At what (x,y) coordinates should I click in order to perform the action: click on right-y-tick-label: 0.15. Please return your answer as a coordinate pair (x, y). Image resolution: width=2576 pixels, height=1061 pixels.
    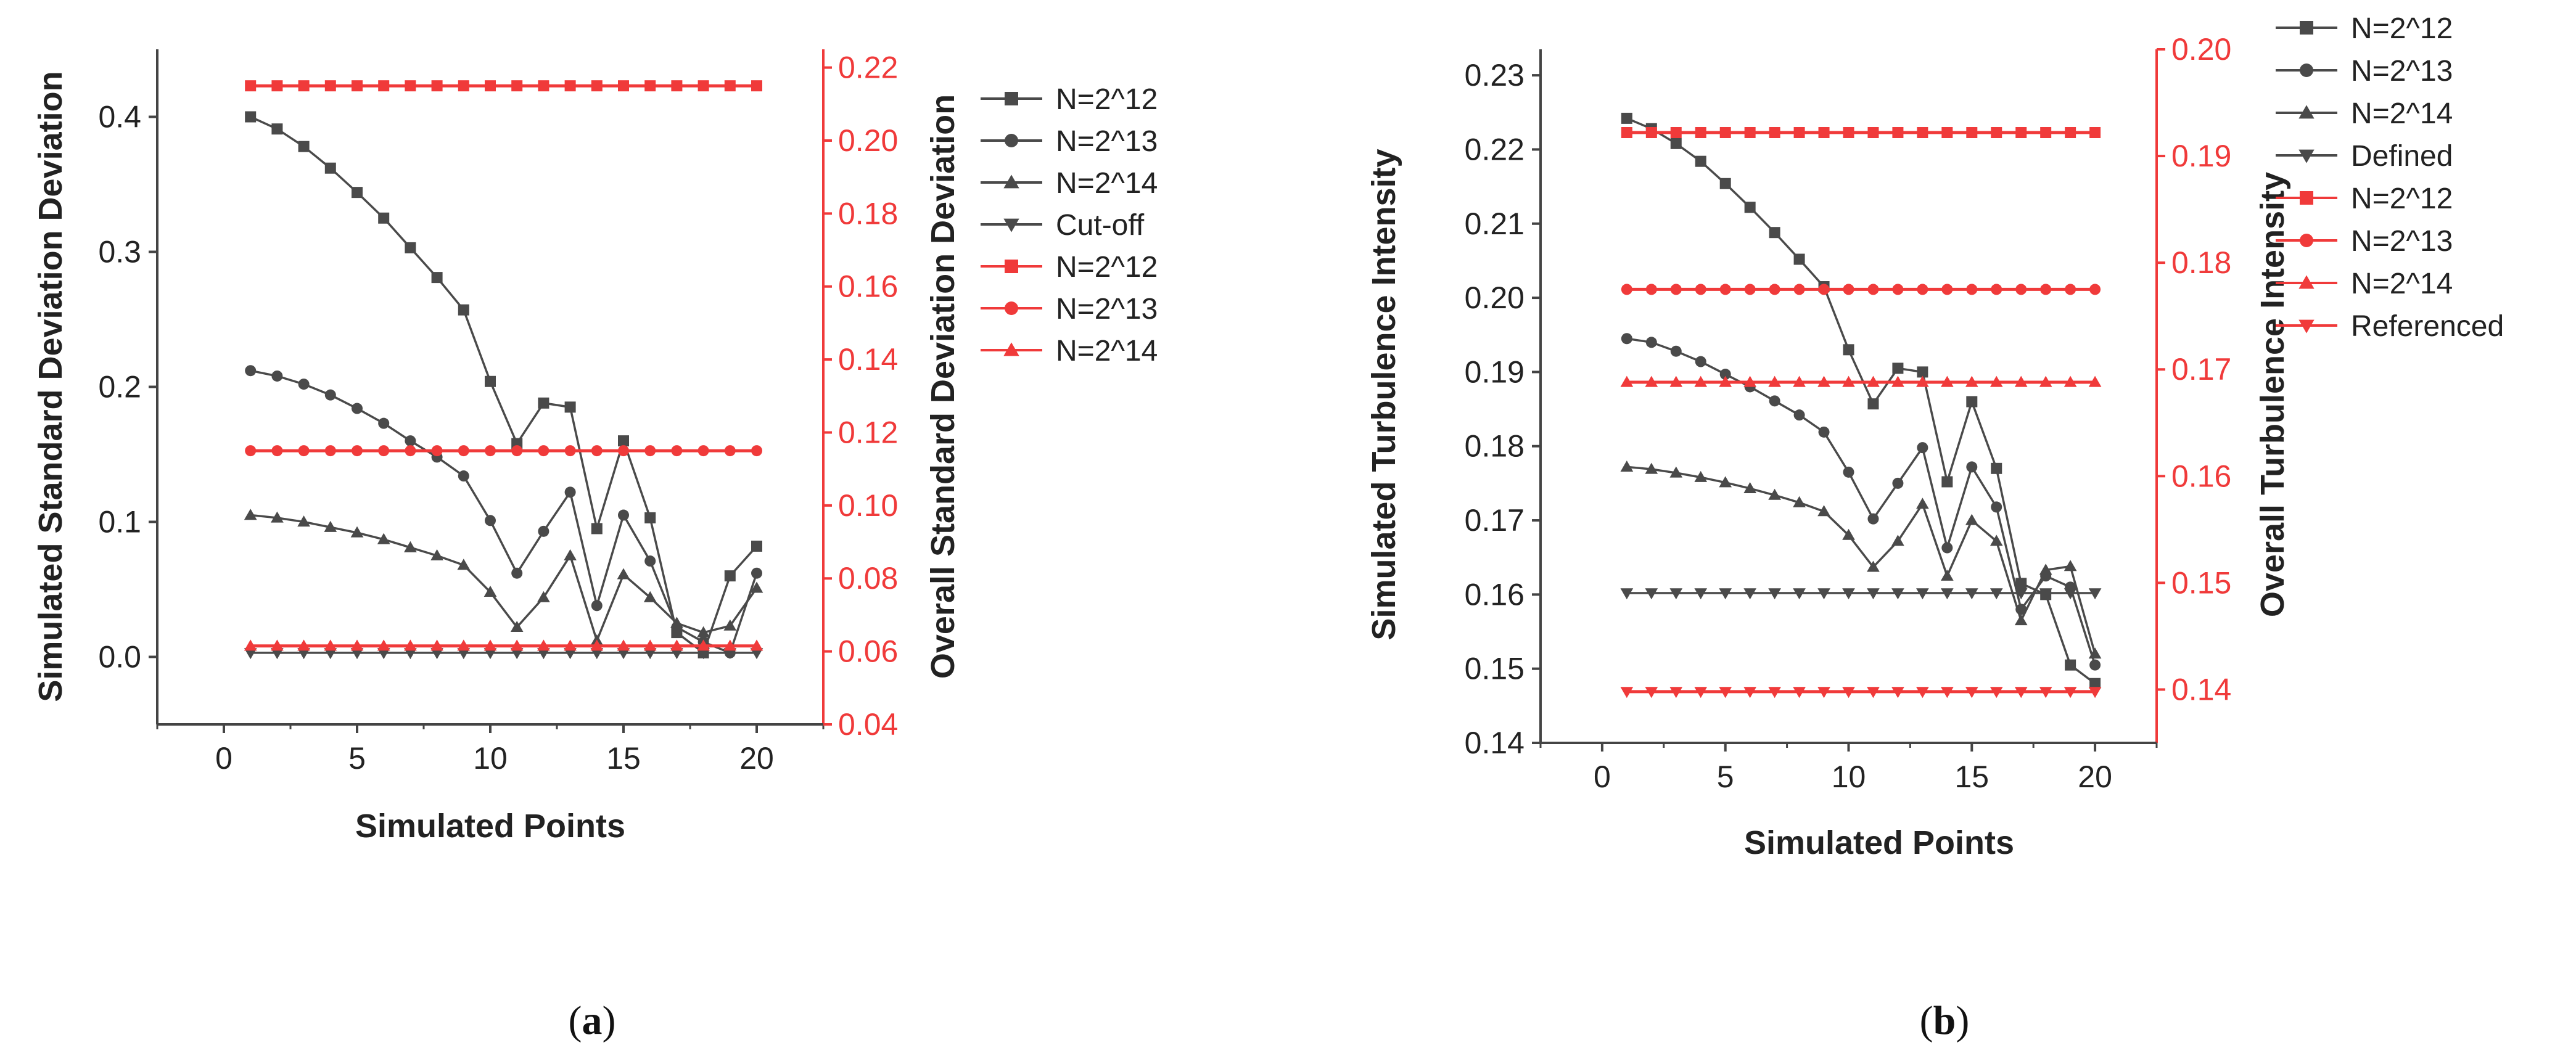
    Looking at the image, I should click on (2201, 582).